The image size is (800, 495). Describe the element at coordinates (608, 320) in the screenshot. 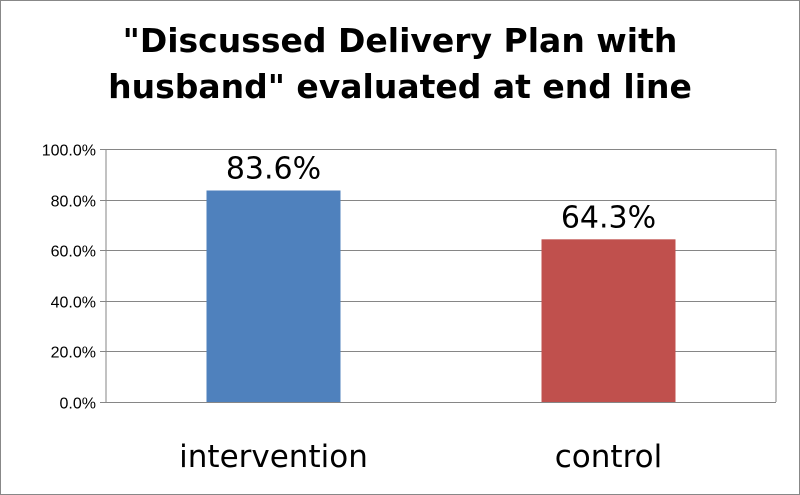

I see `bar-control` at that location.